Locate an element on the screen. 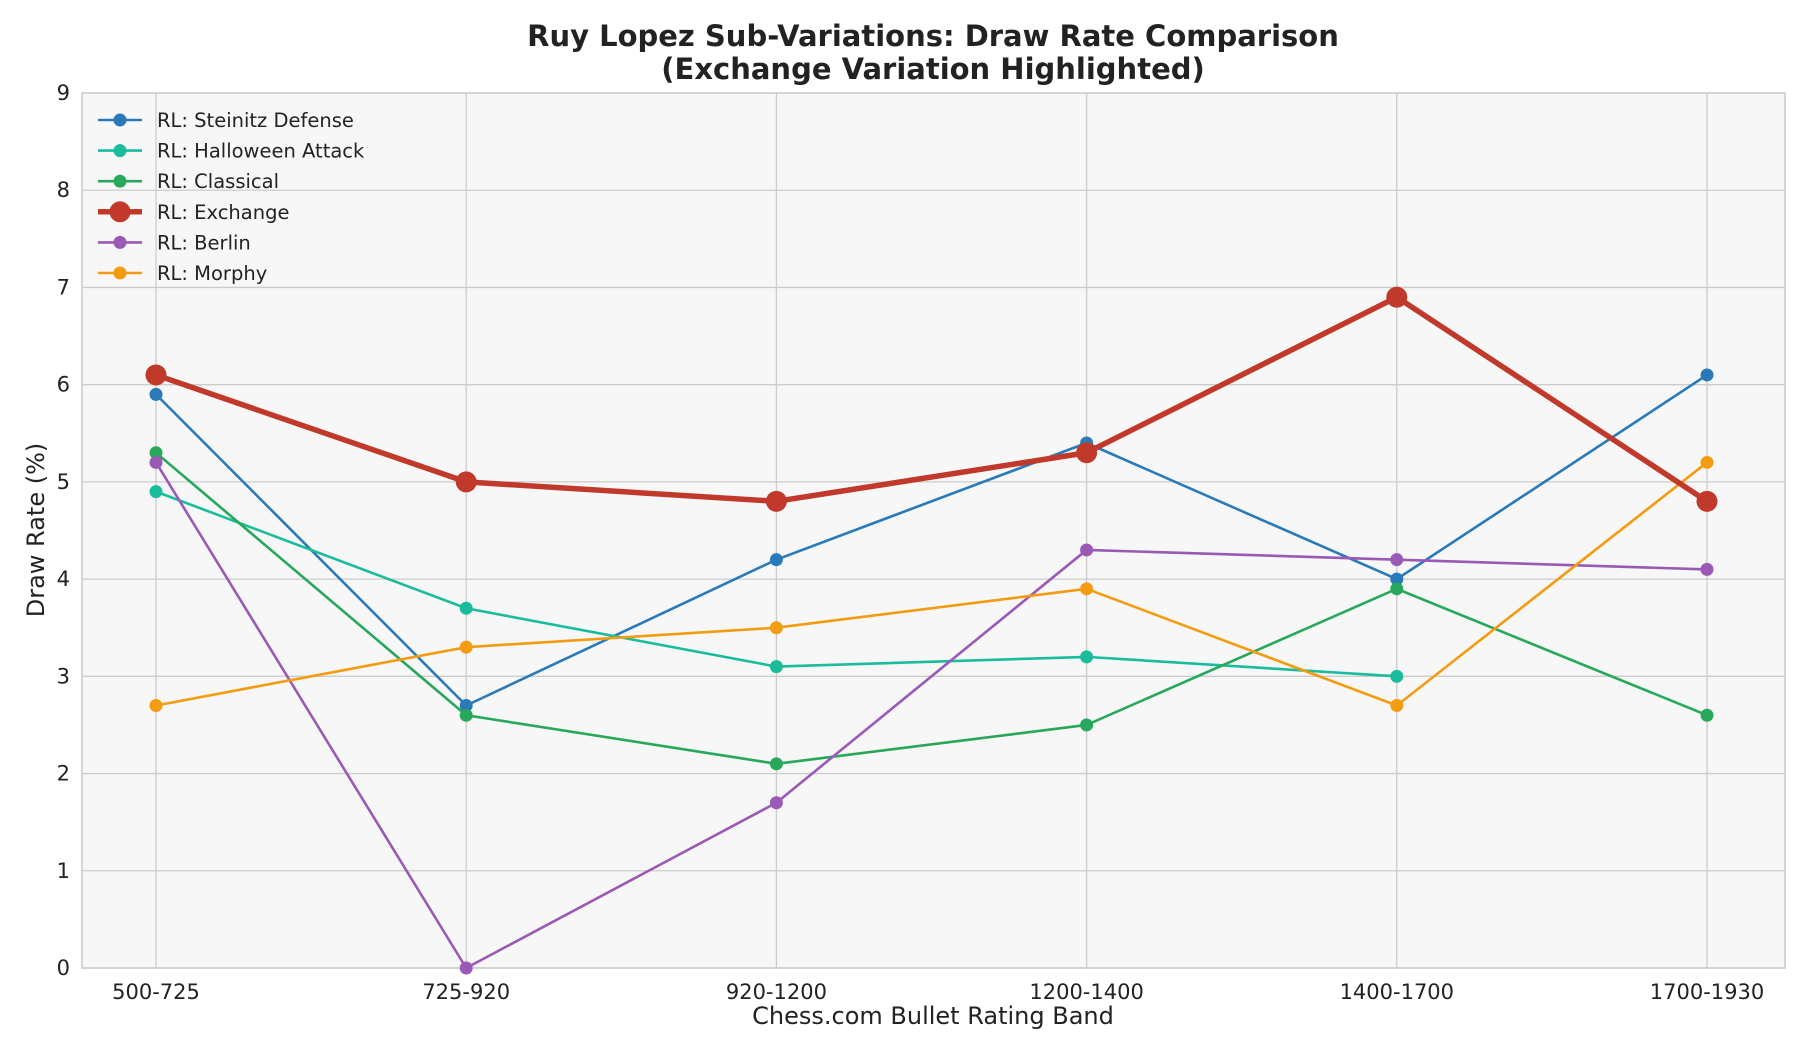 This screenshot has height=1050, width=1800. legend-item: RL: Exchange is located at coordinates (193, 212).